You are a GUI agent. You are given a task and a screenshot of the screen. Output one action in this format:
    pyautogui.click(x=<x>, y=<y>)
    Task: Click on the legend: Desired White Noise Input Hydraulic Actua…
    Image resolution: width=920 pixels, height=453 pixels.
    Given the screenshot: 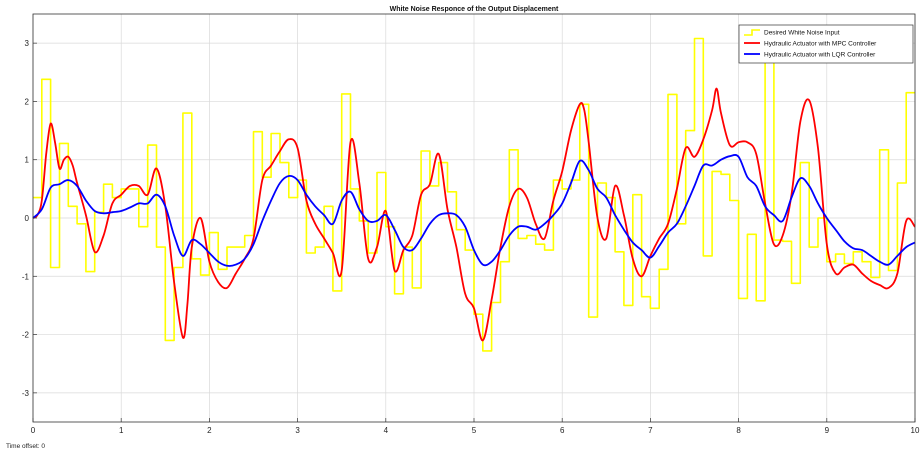 What is the action you would take?
    pyautogui.click(x=826, y=44)
    